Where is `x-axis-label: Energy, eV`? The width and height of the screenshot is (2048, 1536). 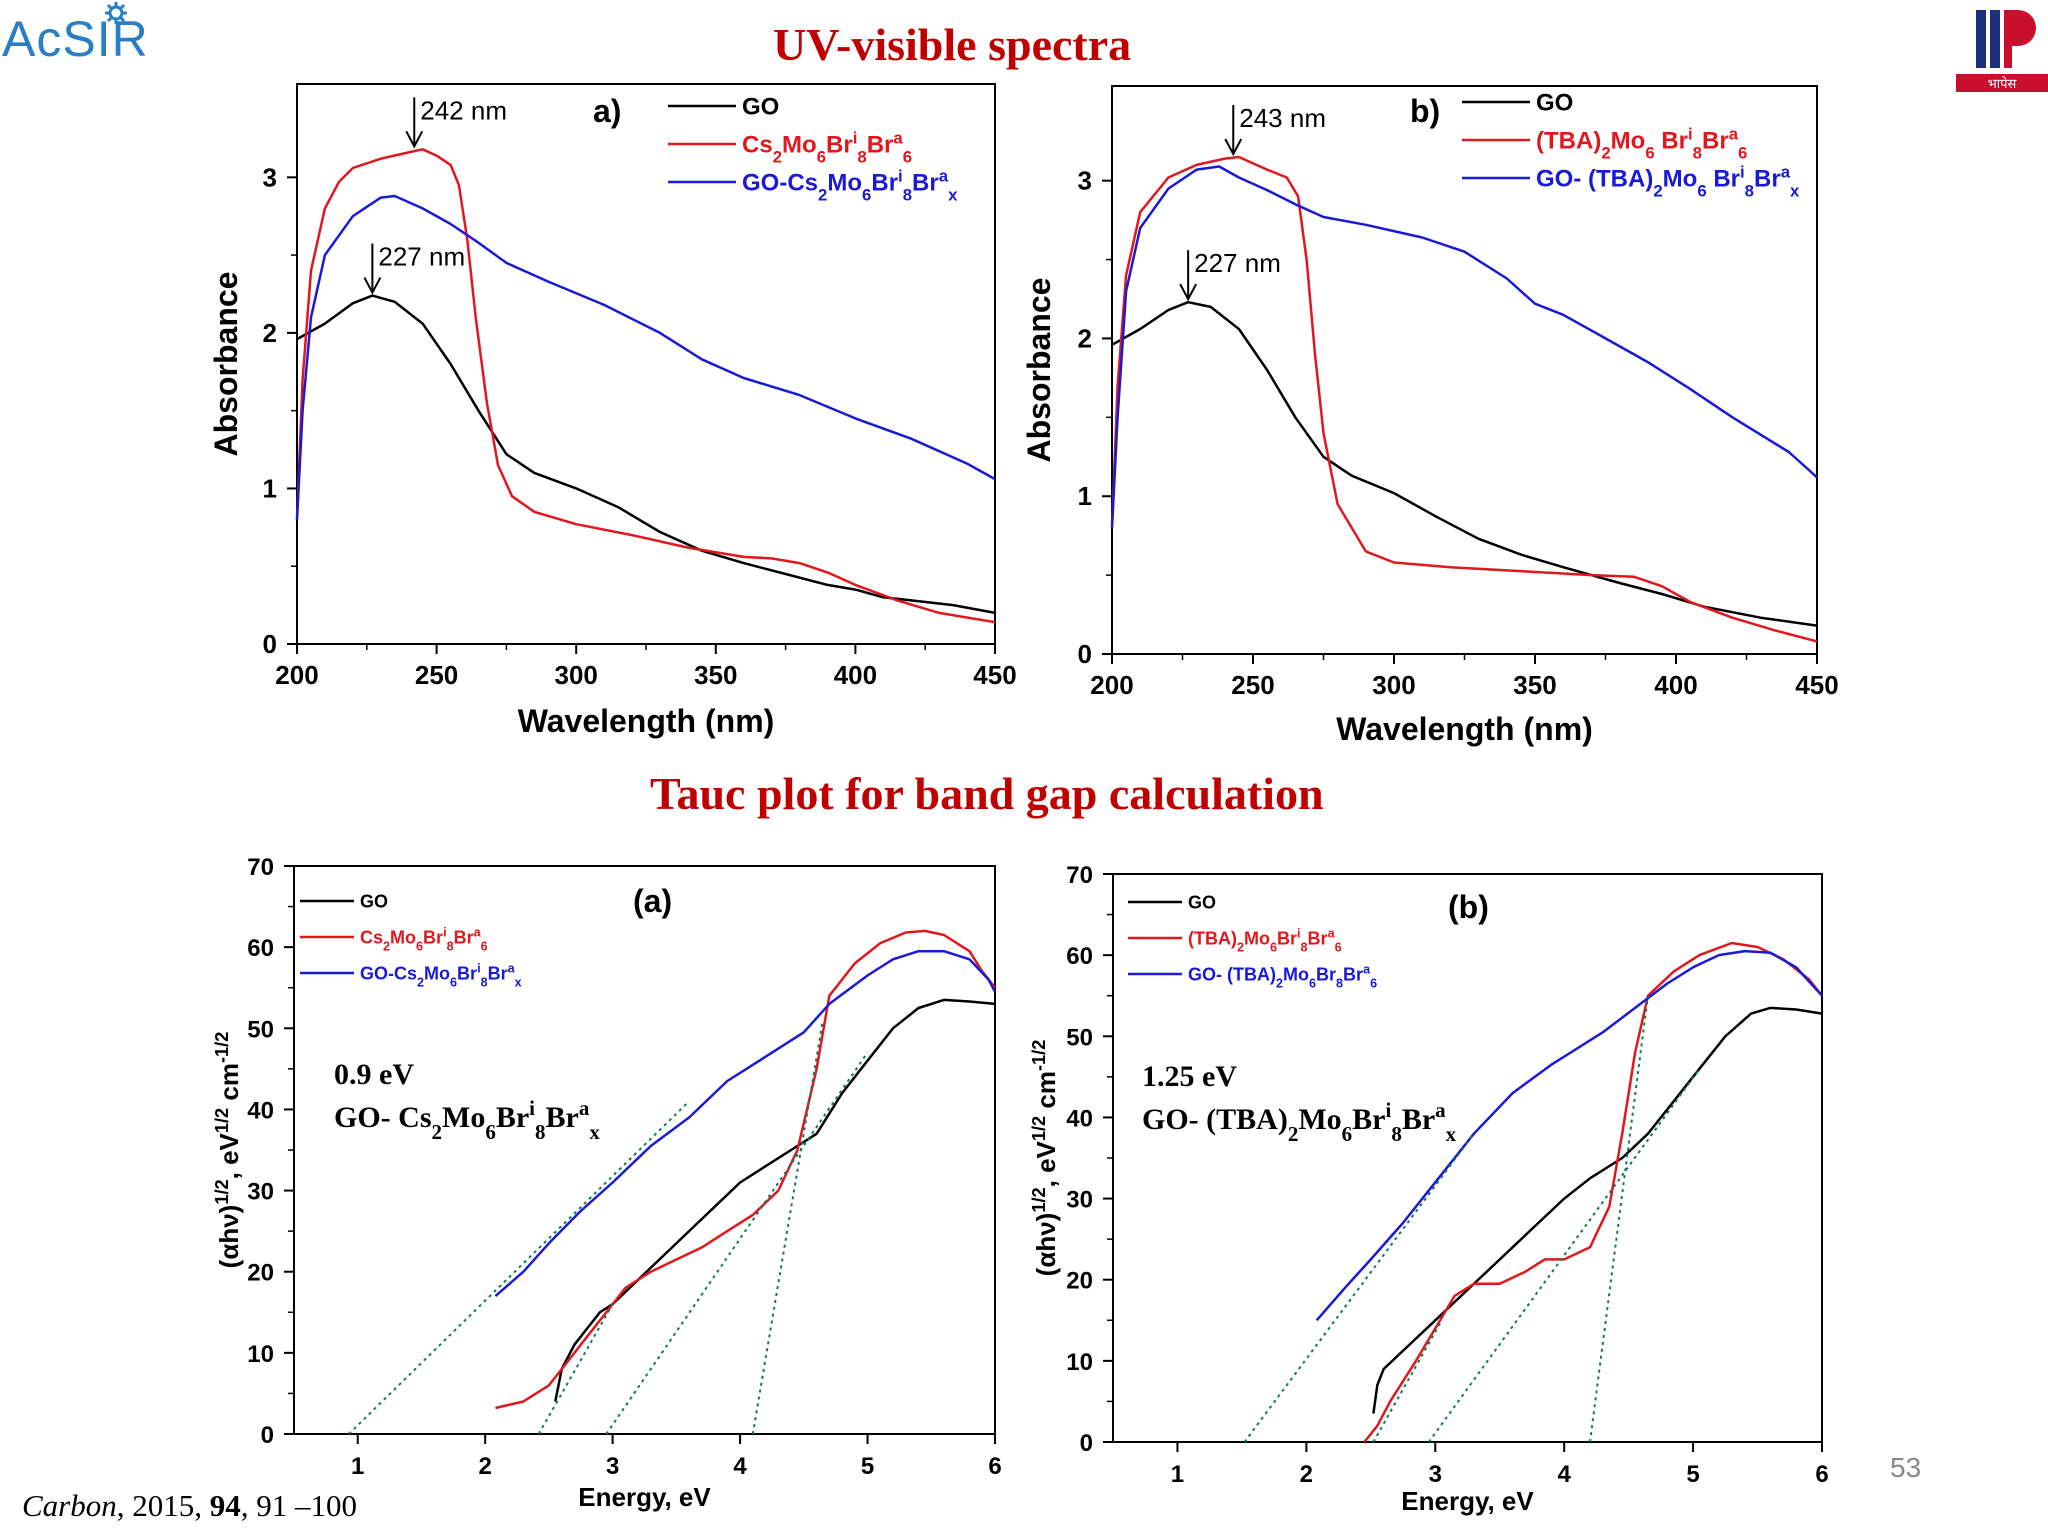
x-axis-label: Energy, eV is located at coordinates (644, 1497).